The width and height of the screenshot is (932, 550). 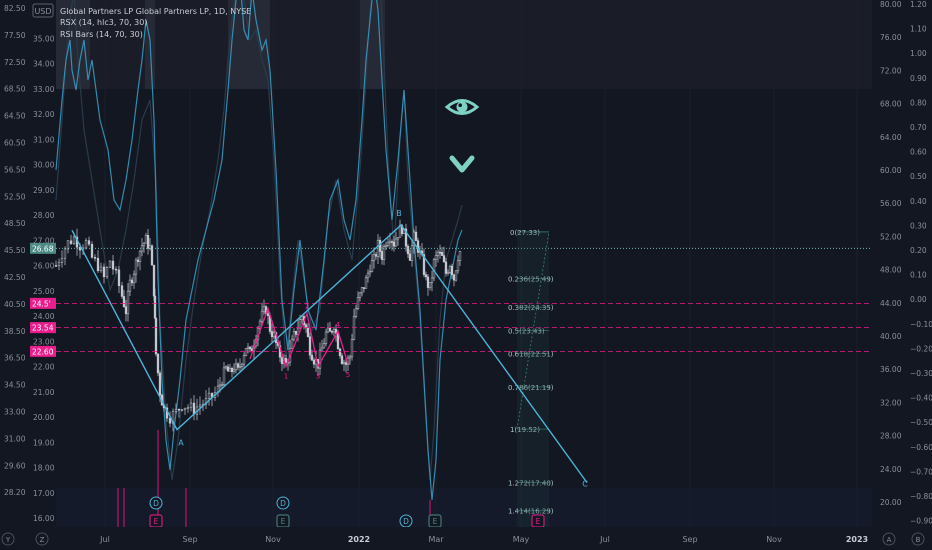 What do you see at coordinates (318, 377) in the screenshot?
I see `sub-wave-label: 3` at bounding box center [318, 377].